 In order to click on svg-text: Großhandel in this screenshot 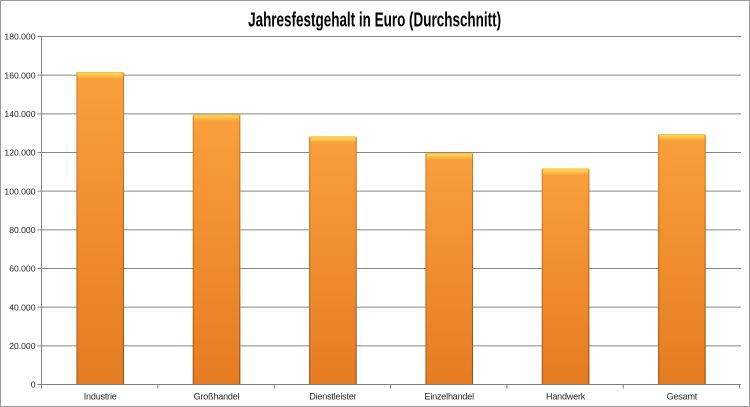, I will do `click(217, 396)`.